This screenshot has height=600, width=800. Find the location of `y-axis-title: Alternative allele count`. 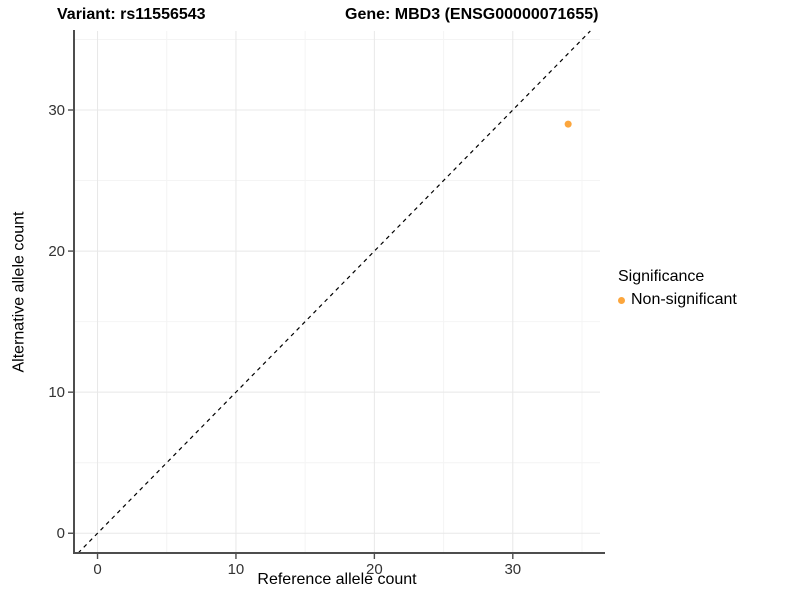

y-axis-title: Alternative allele count is located at coordinates (19, 292).